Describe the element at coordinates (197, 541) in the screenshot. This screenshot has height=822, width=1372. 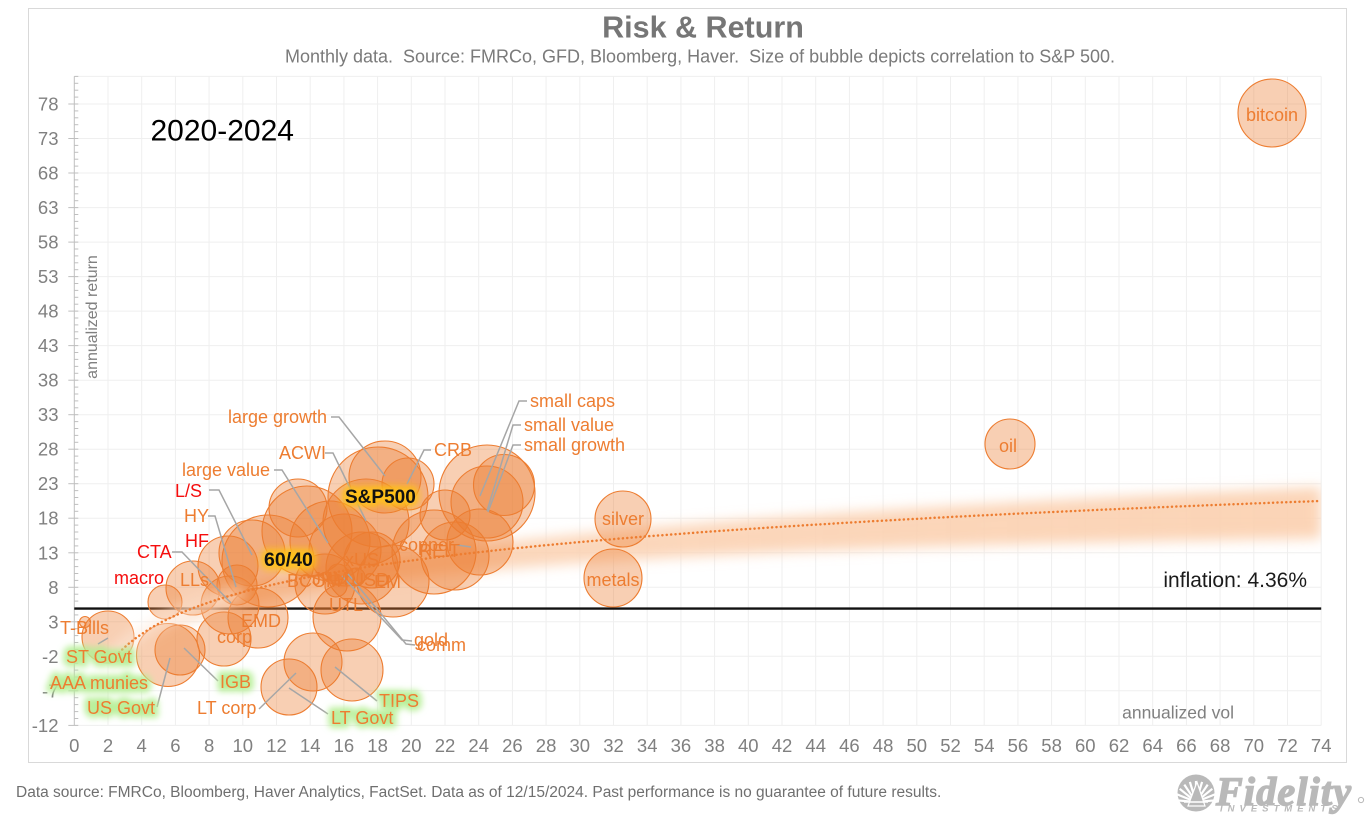
I see `svg-text: HF` at that location.